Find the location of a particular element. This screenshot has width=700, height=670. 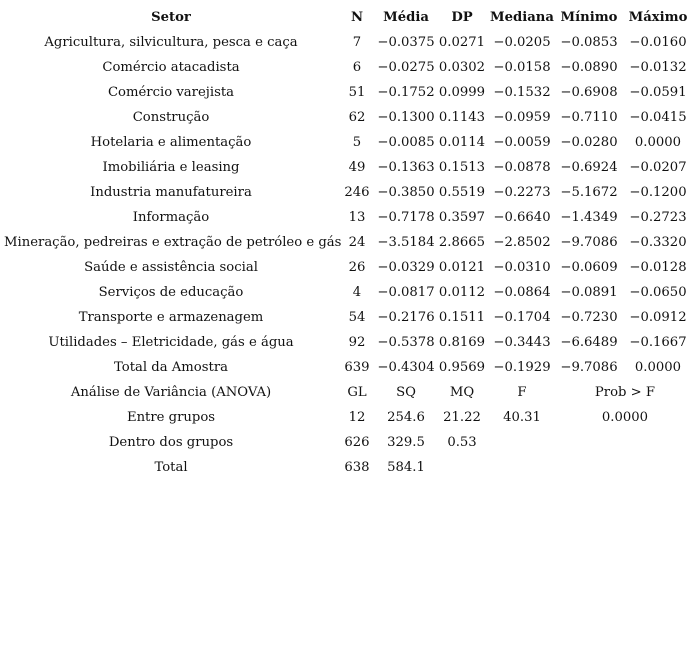

cell-minimo: −0.6908 is located at coordinates (589, 92).